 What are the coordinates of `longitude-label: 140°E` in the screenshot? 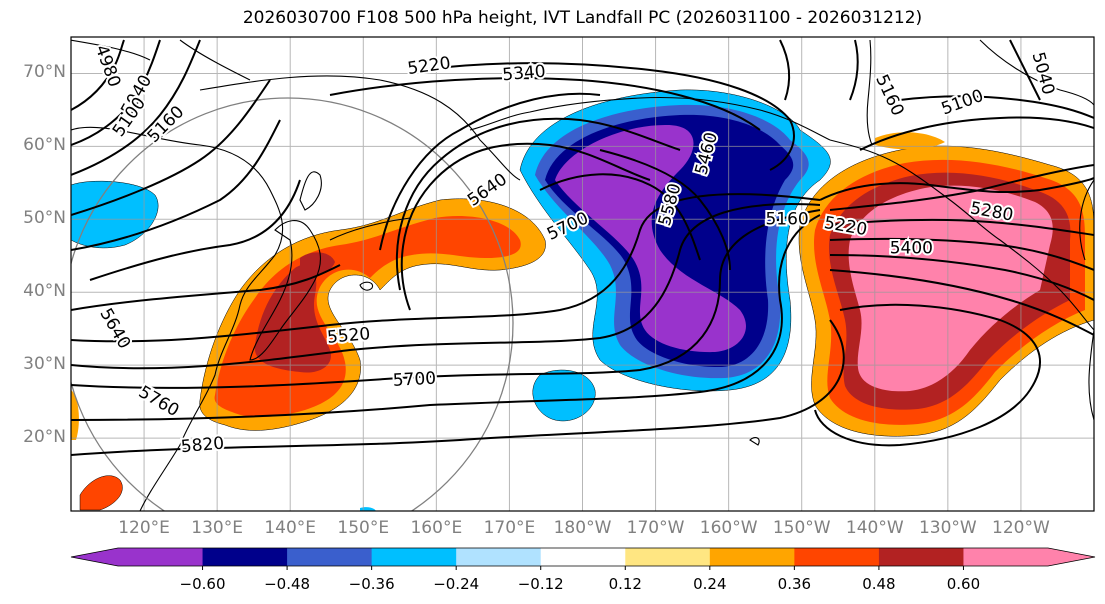 It's located at (290, 528).